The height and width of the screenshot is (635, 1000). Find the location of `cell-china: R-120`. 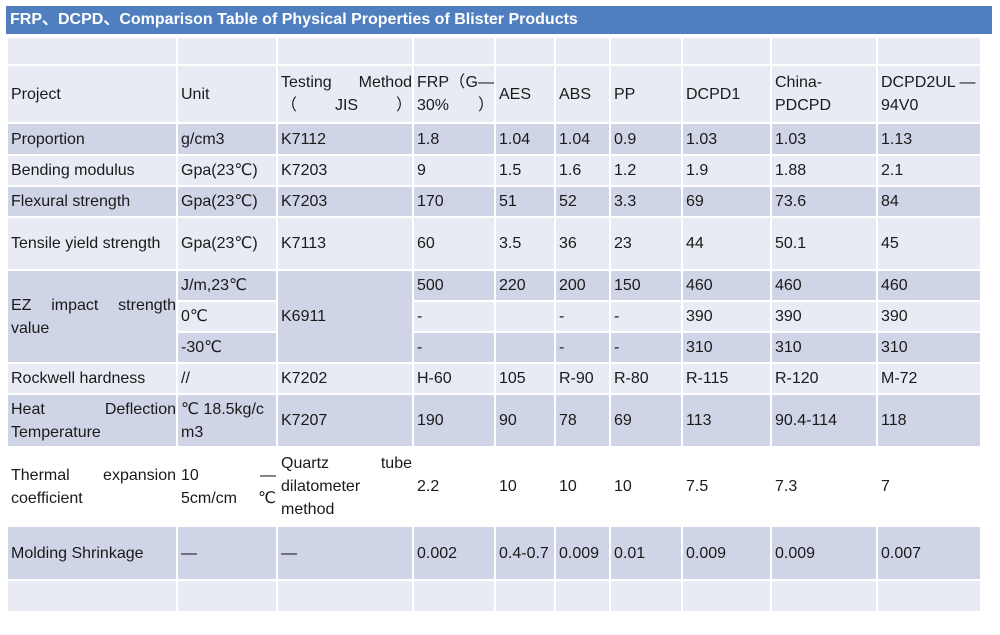

cell-china: R-120 is located at coordinates (824, 378).